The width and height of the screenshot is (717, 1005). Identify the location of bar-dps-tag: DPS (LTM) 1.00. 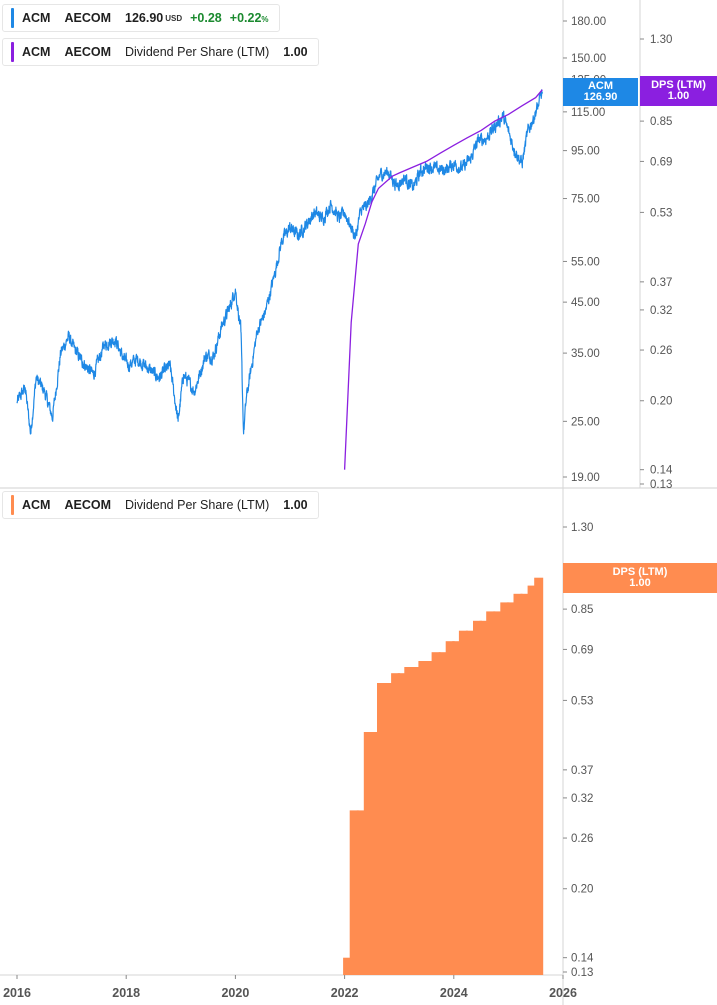
(640, 578).